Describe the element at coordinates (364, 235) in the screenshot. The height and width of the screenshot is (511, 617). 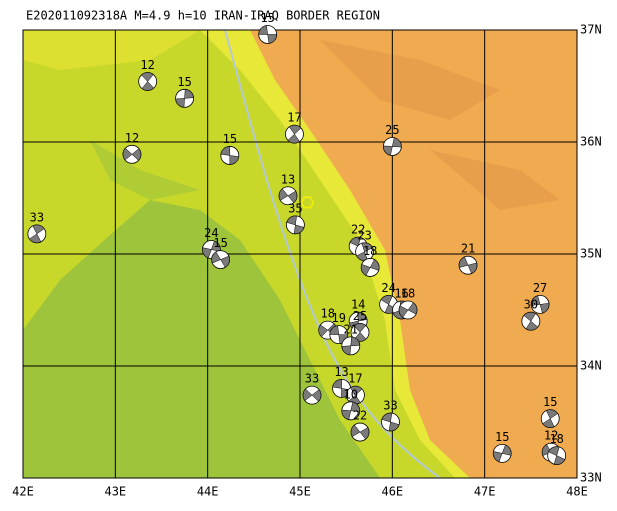
I see `depth-label: 23` at that location.